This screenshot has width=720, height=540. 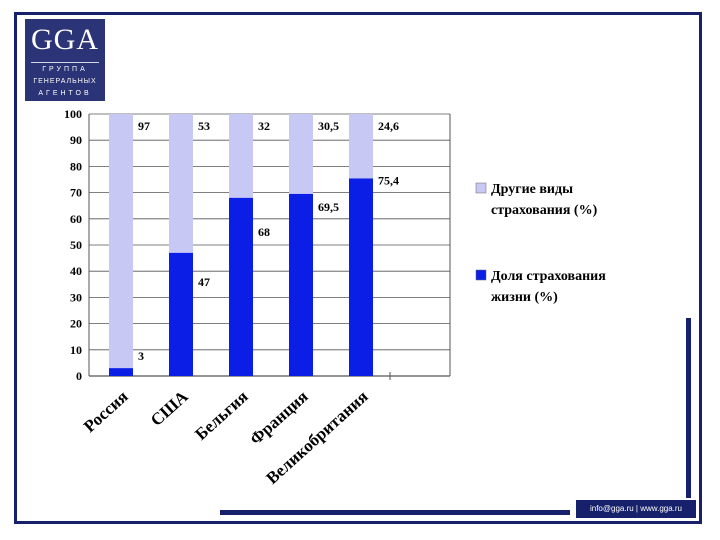 What do you see at coordinates (76, 271) in the screenshot?
I see `y-tick-label: 40` at bounding box center [76, 271].